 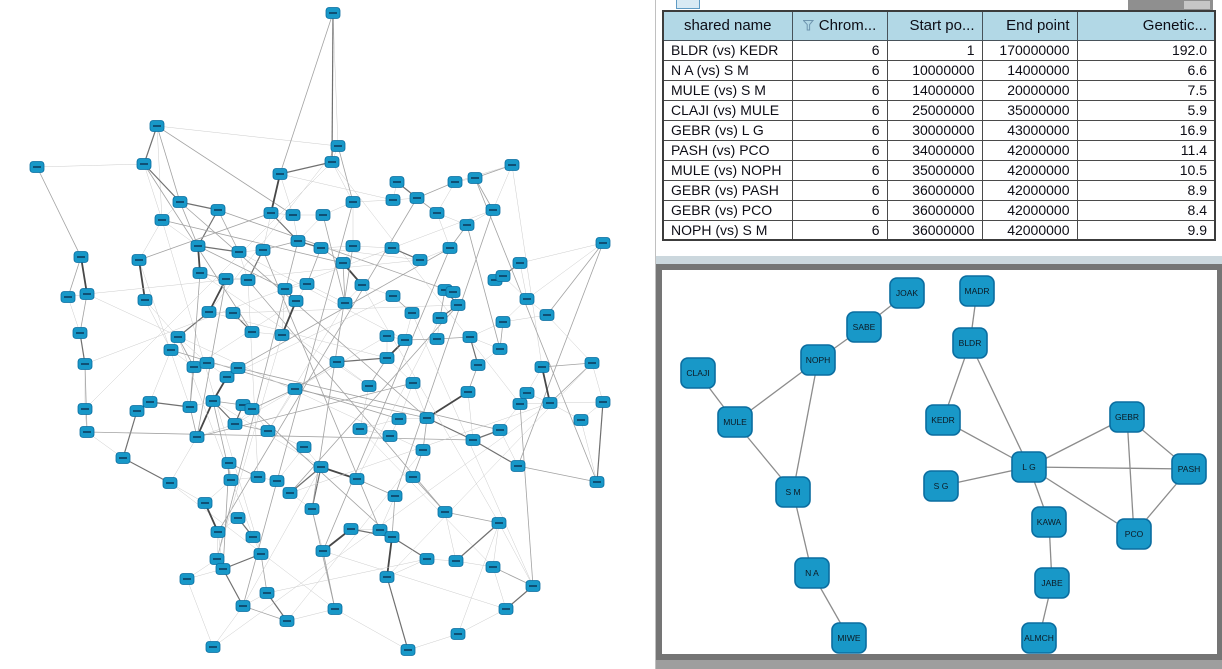 What do you see at coordinates (1146, 210) in the screenshot?
I see `table-cell: 8.4` at bounding box center [1146, 210].